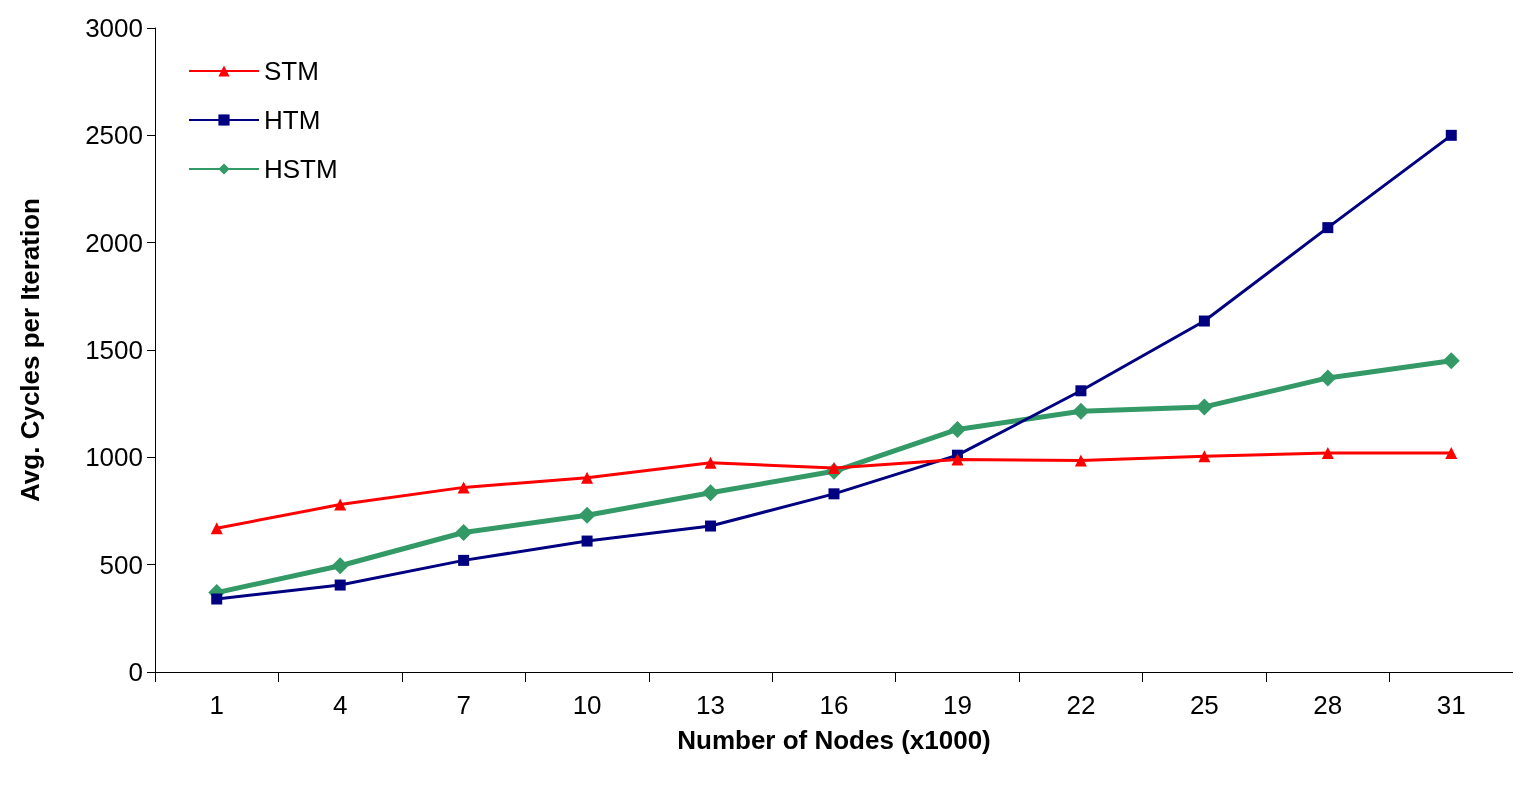  Describe the element at coordinates (114, 457) in the screenshot. I see `y-tick-label: 1000` at that location.